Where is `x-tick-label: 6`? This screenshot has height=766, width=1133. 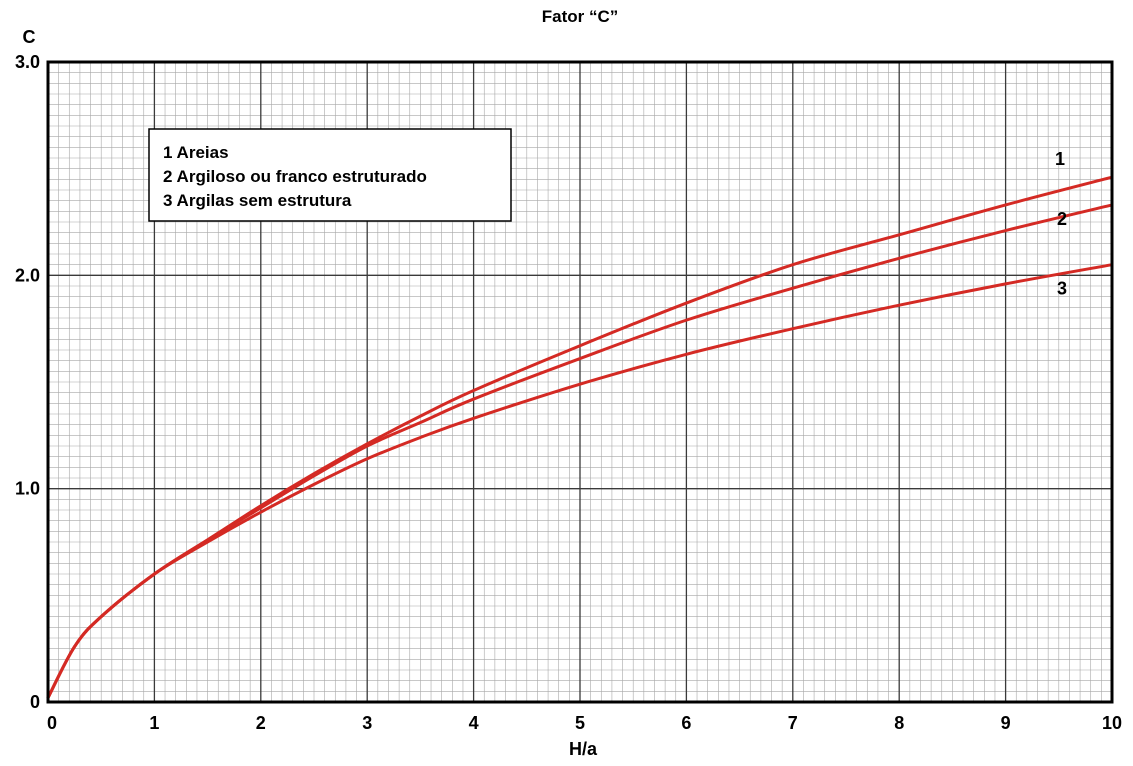 x-tick-label: 6 is located at coordinates (686, 723).